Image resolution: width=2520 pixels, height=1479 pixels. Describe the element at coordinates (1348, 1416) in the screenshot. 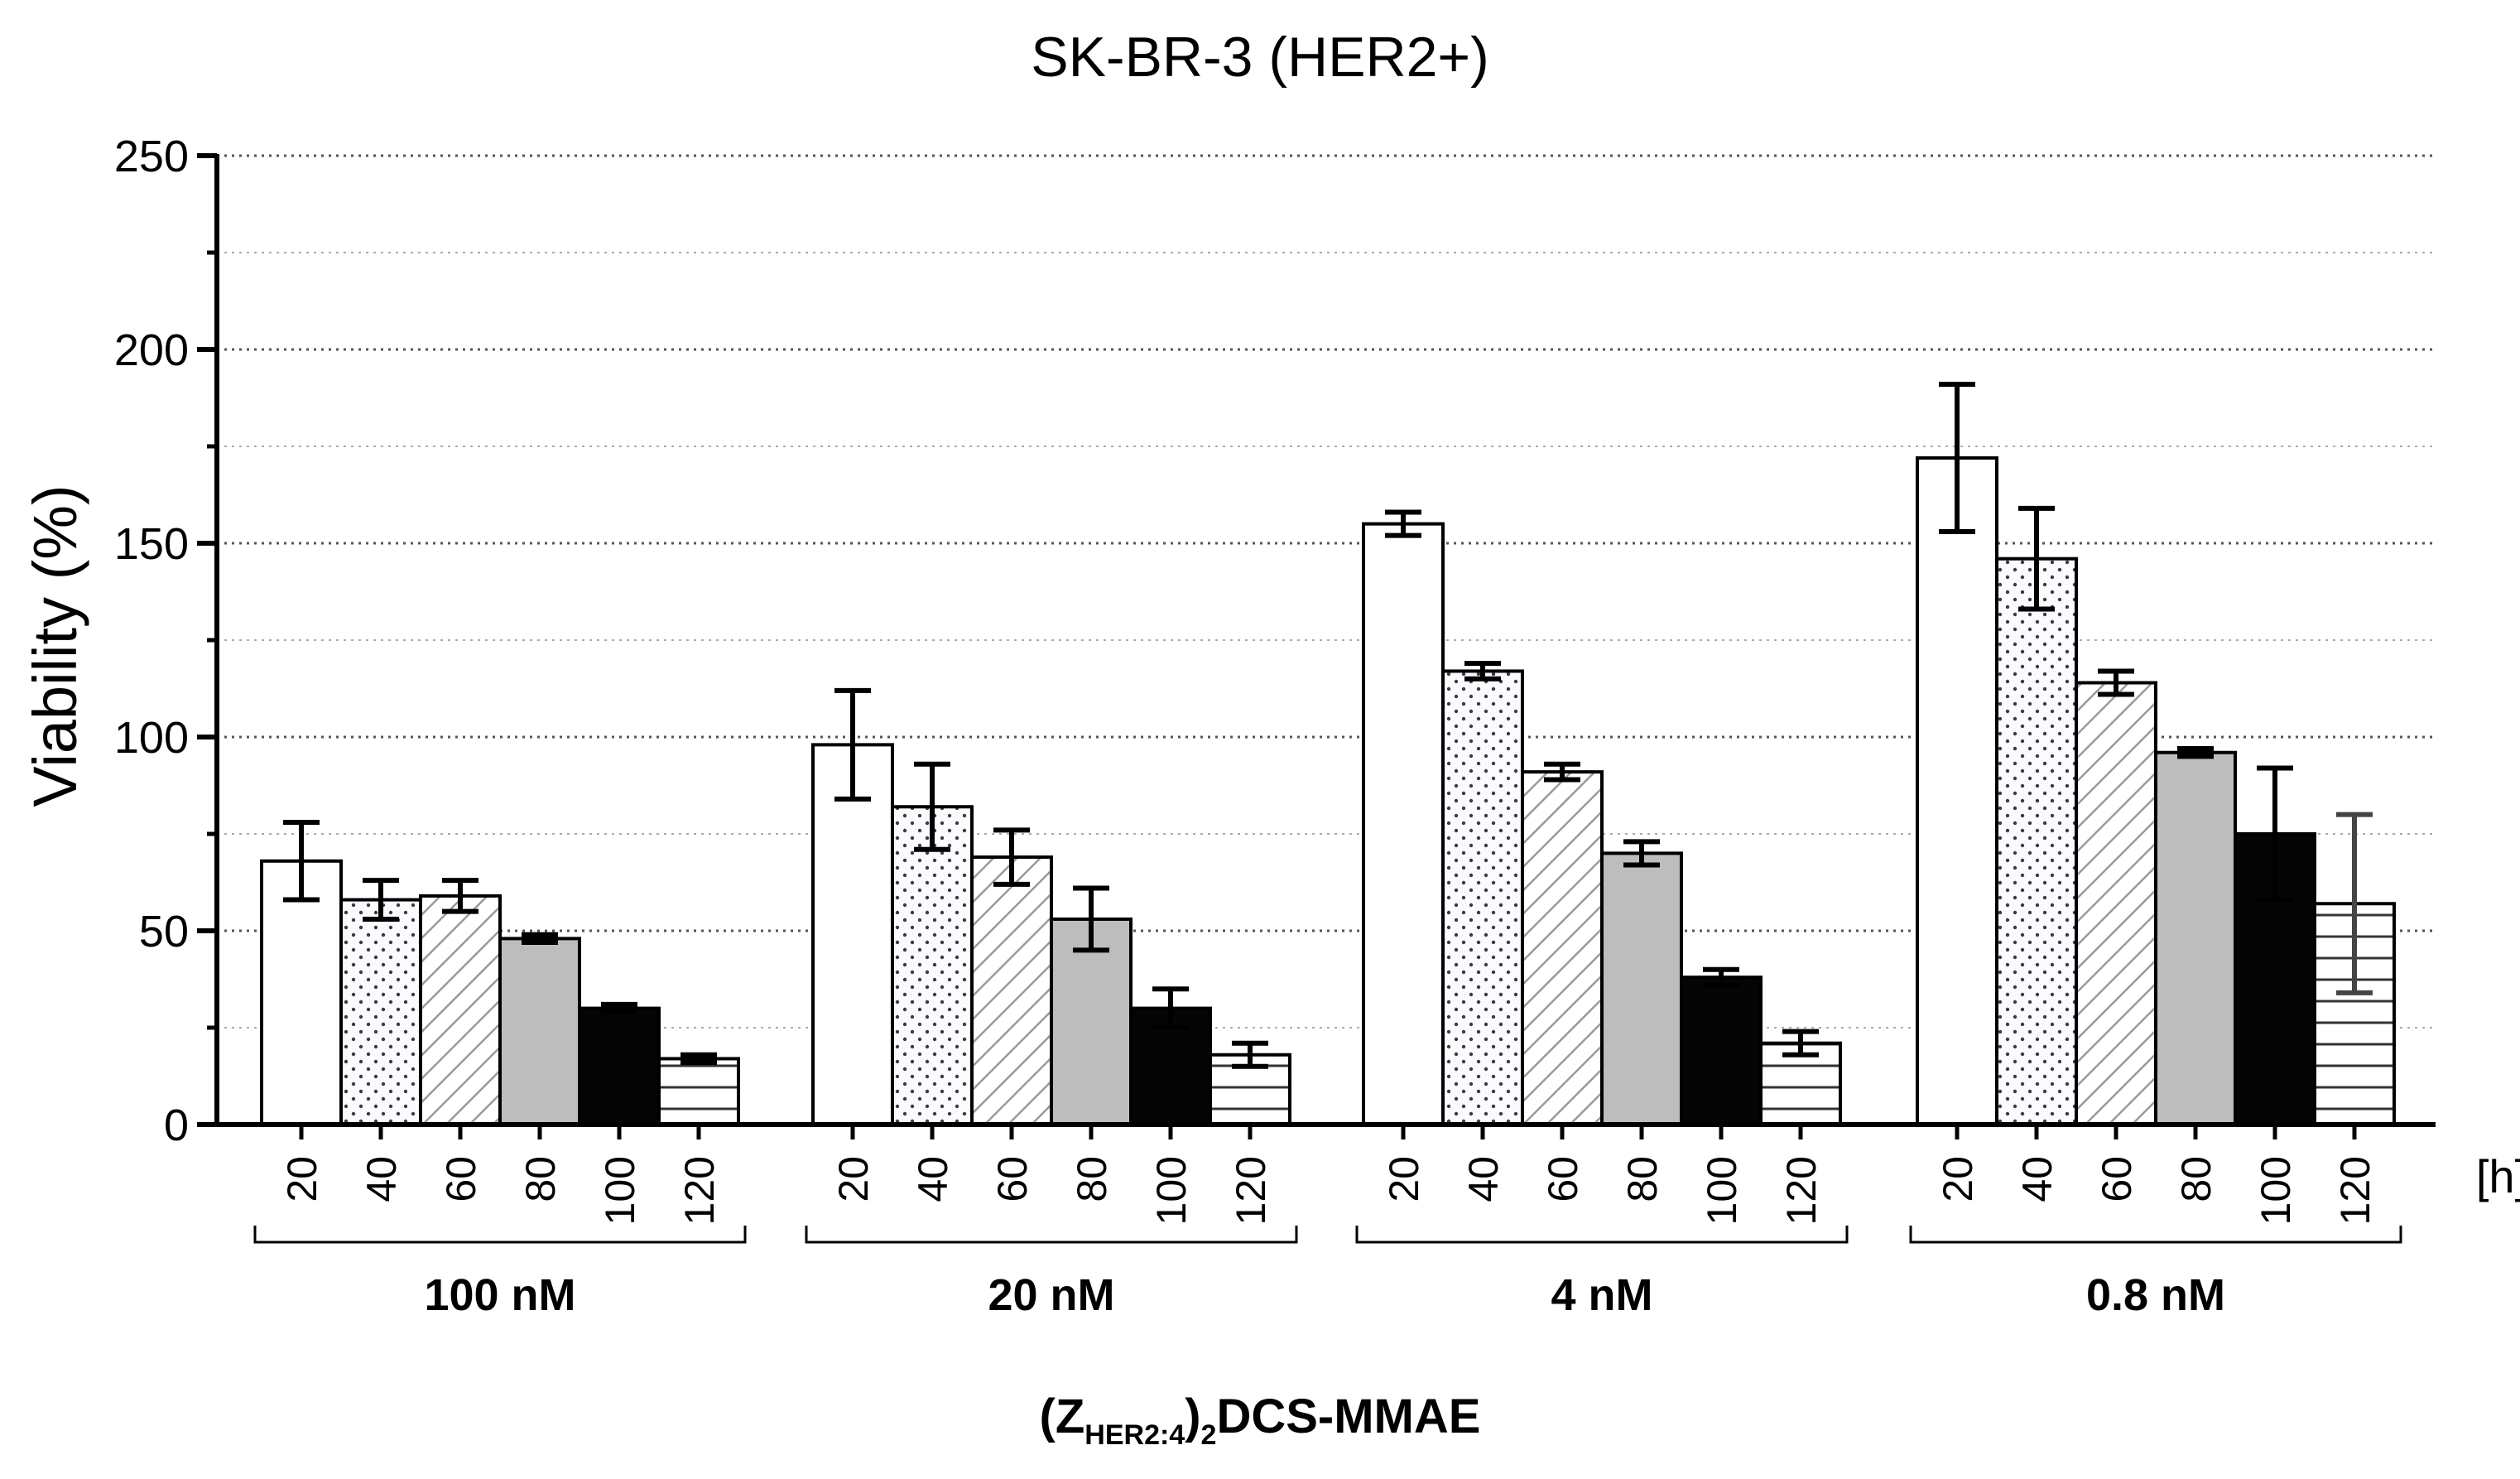

I see `x-axis-label-suffix: DCS-MMAE` at that location.